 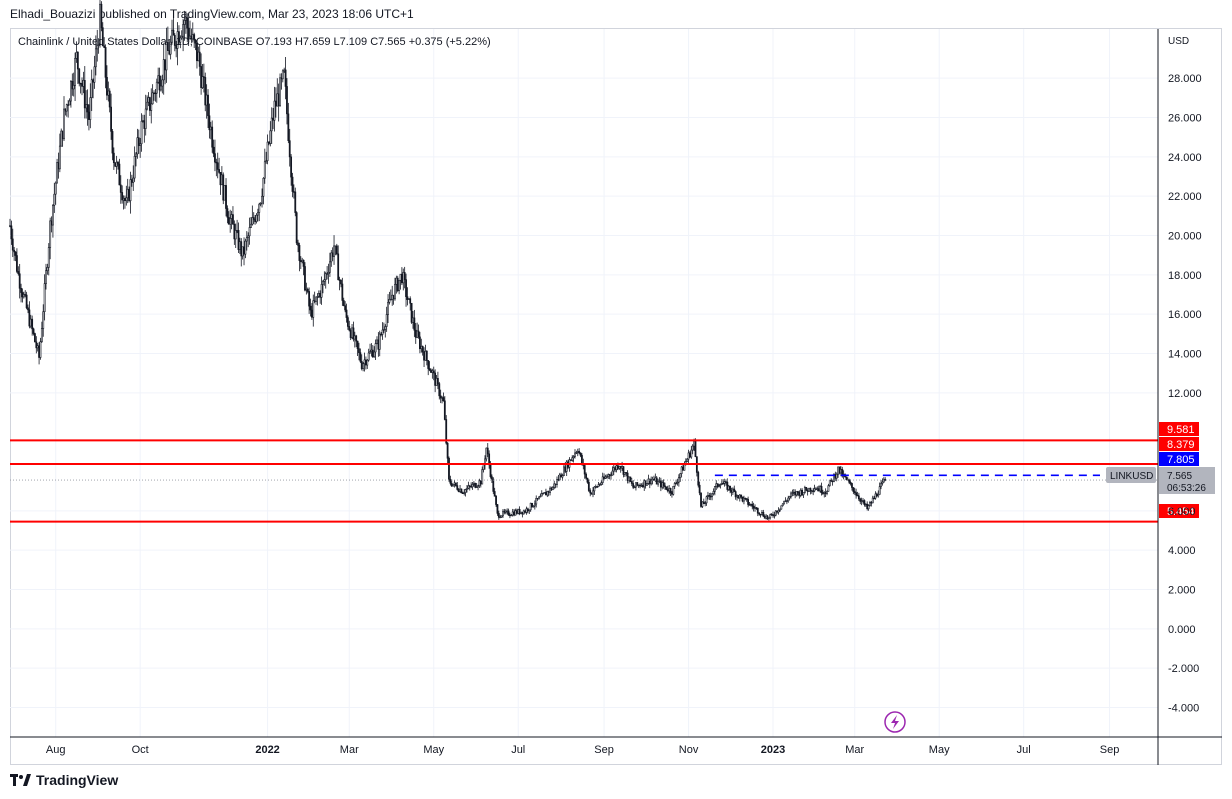 What do you see at coordinates (21, 780) in the screenshot?
I see `tradingview-logo-icon` at bounding box center [21, 780].